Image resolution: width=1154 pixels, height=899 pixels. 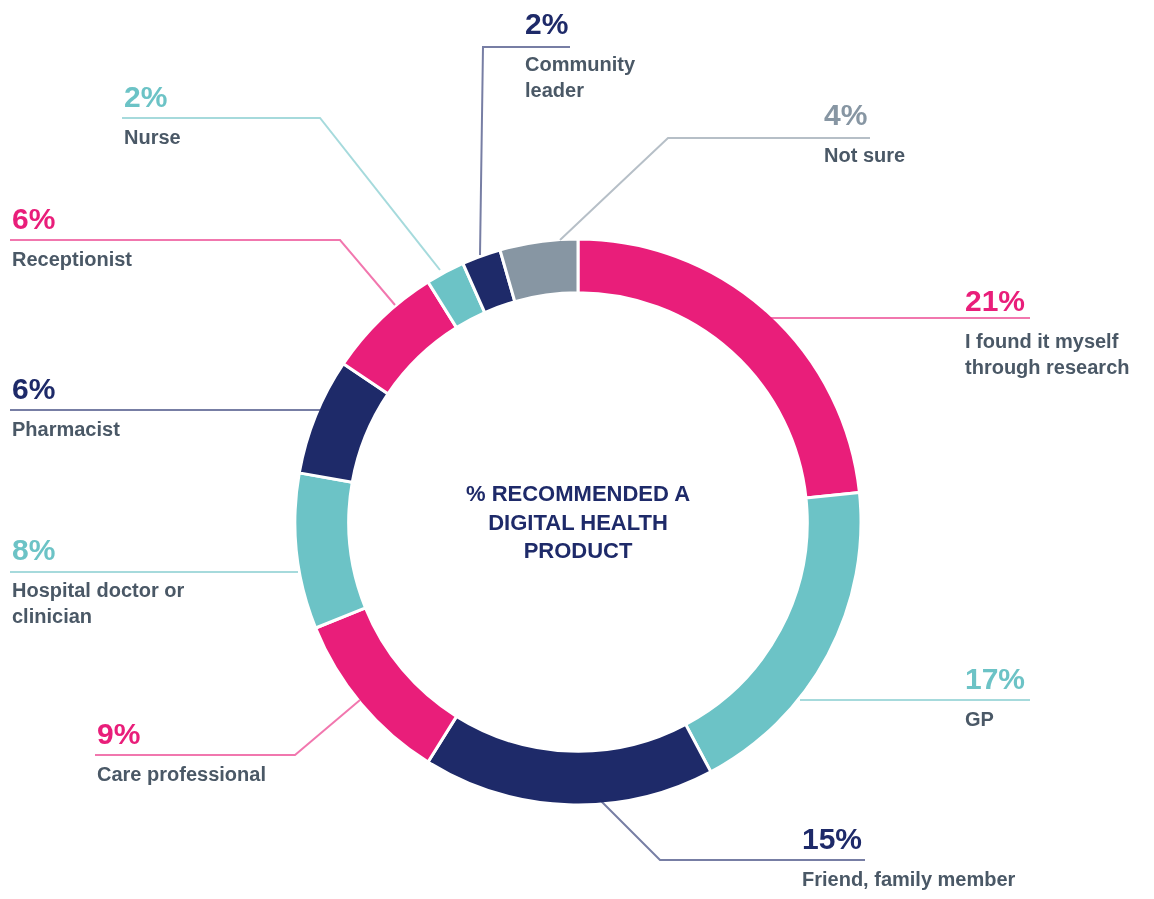 I want to click on data-label: 8%, so click(x=34, y=549).